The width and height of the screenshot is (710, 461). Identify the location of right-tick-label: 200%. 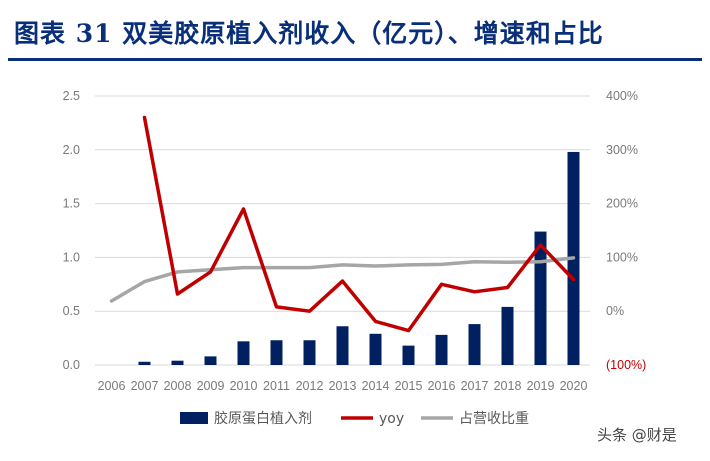
(622, 204).